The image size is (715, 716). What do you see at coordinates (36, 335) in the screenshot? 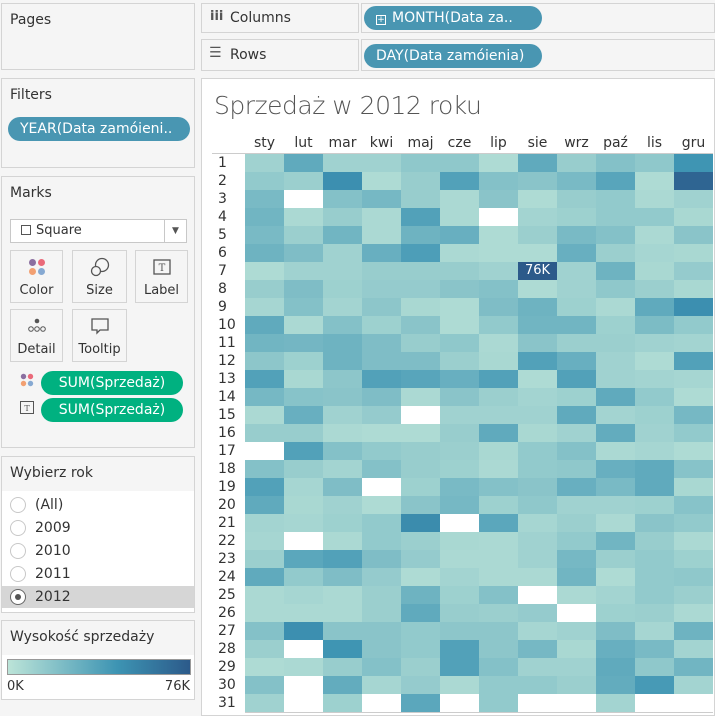
I see `detail-button: Detail` at bounding box center [36, 335].